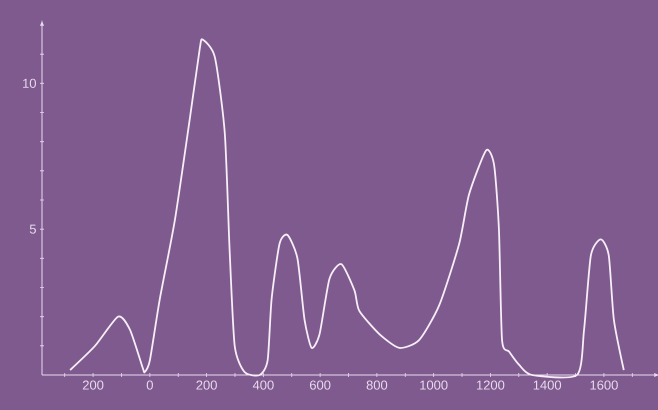 Image resolution: width=658 pixels, height=410 pixels. Describe the element at coordinates (548, 385) in the screenshot. I see `x-tick-label: 1400` at that location.